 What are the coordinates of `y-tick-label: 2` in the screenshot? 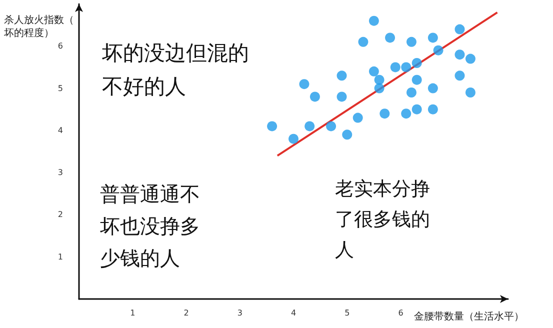 It's located at (60, 215).